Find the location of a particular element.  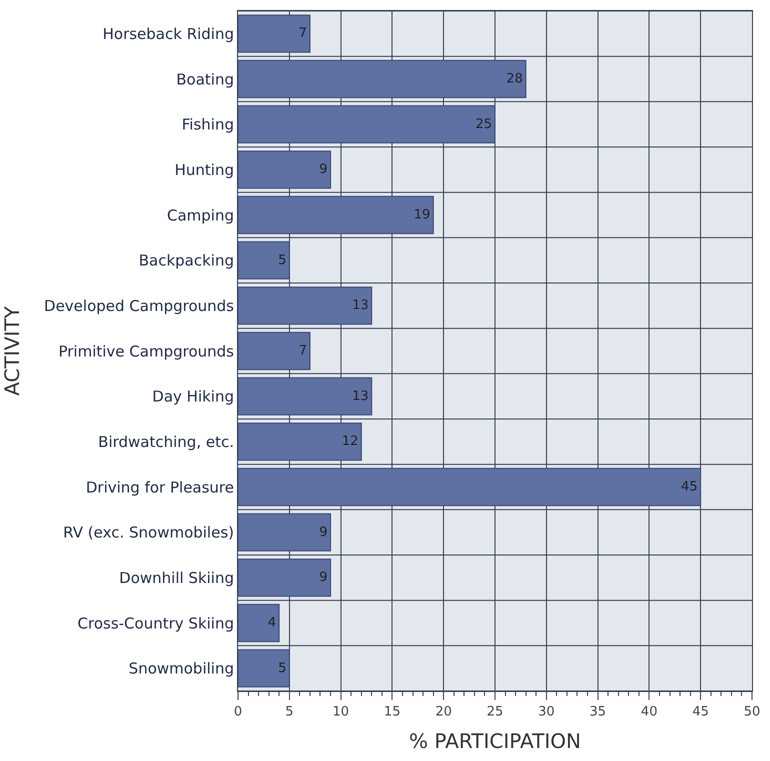

y-axis-title: ACTIVITY is located at coordinates (12, 351).